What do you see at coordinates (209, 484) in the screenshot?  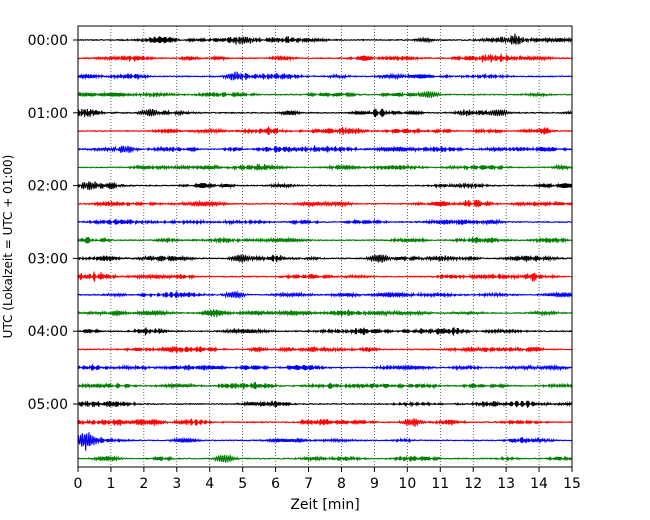 I see `x-tick-label: 4` at bounding box center [209, 484].